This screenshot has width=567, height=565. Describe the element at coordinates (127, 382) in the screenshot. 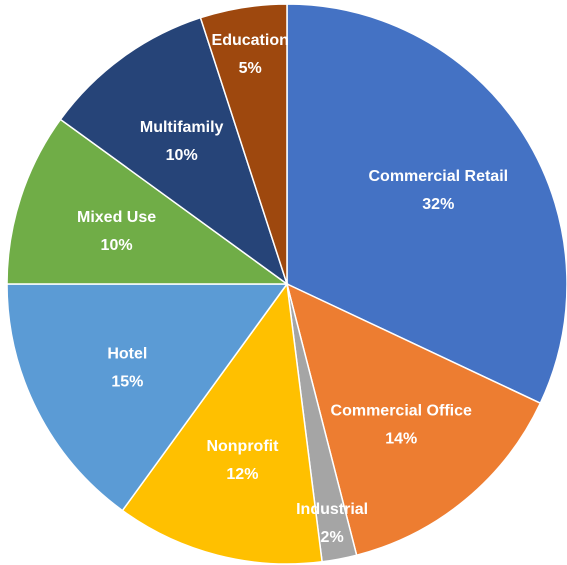

I see `slice-value-label: 15%` at that location.